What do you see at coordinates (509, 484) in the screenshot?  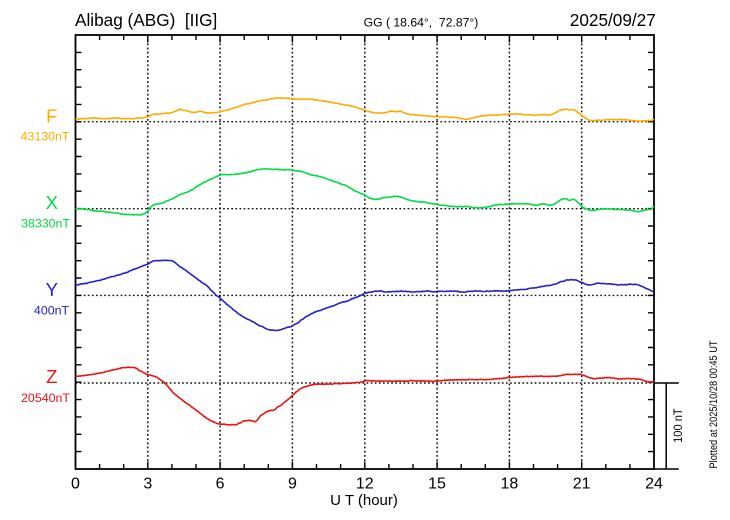 I see `svg-text: 18` at bounding box center [509, 484].